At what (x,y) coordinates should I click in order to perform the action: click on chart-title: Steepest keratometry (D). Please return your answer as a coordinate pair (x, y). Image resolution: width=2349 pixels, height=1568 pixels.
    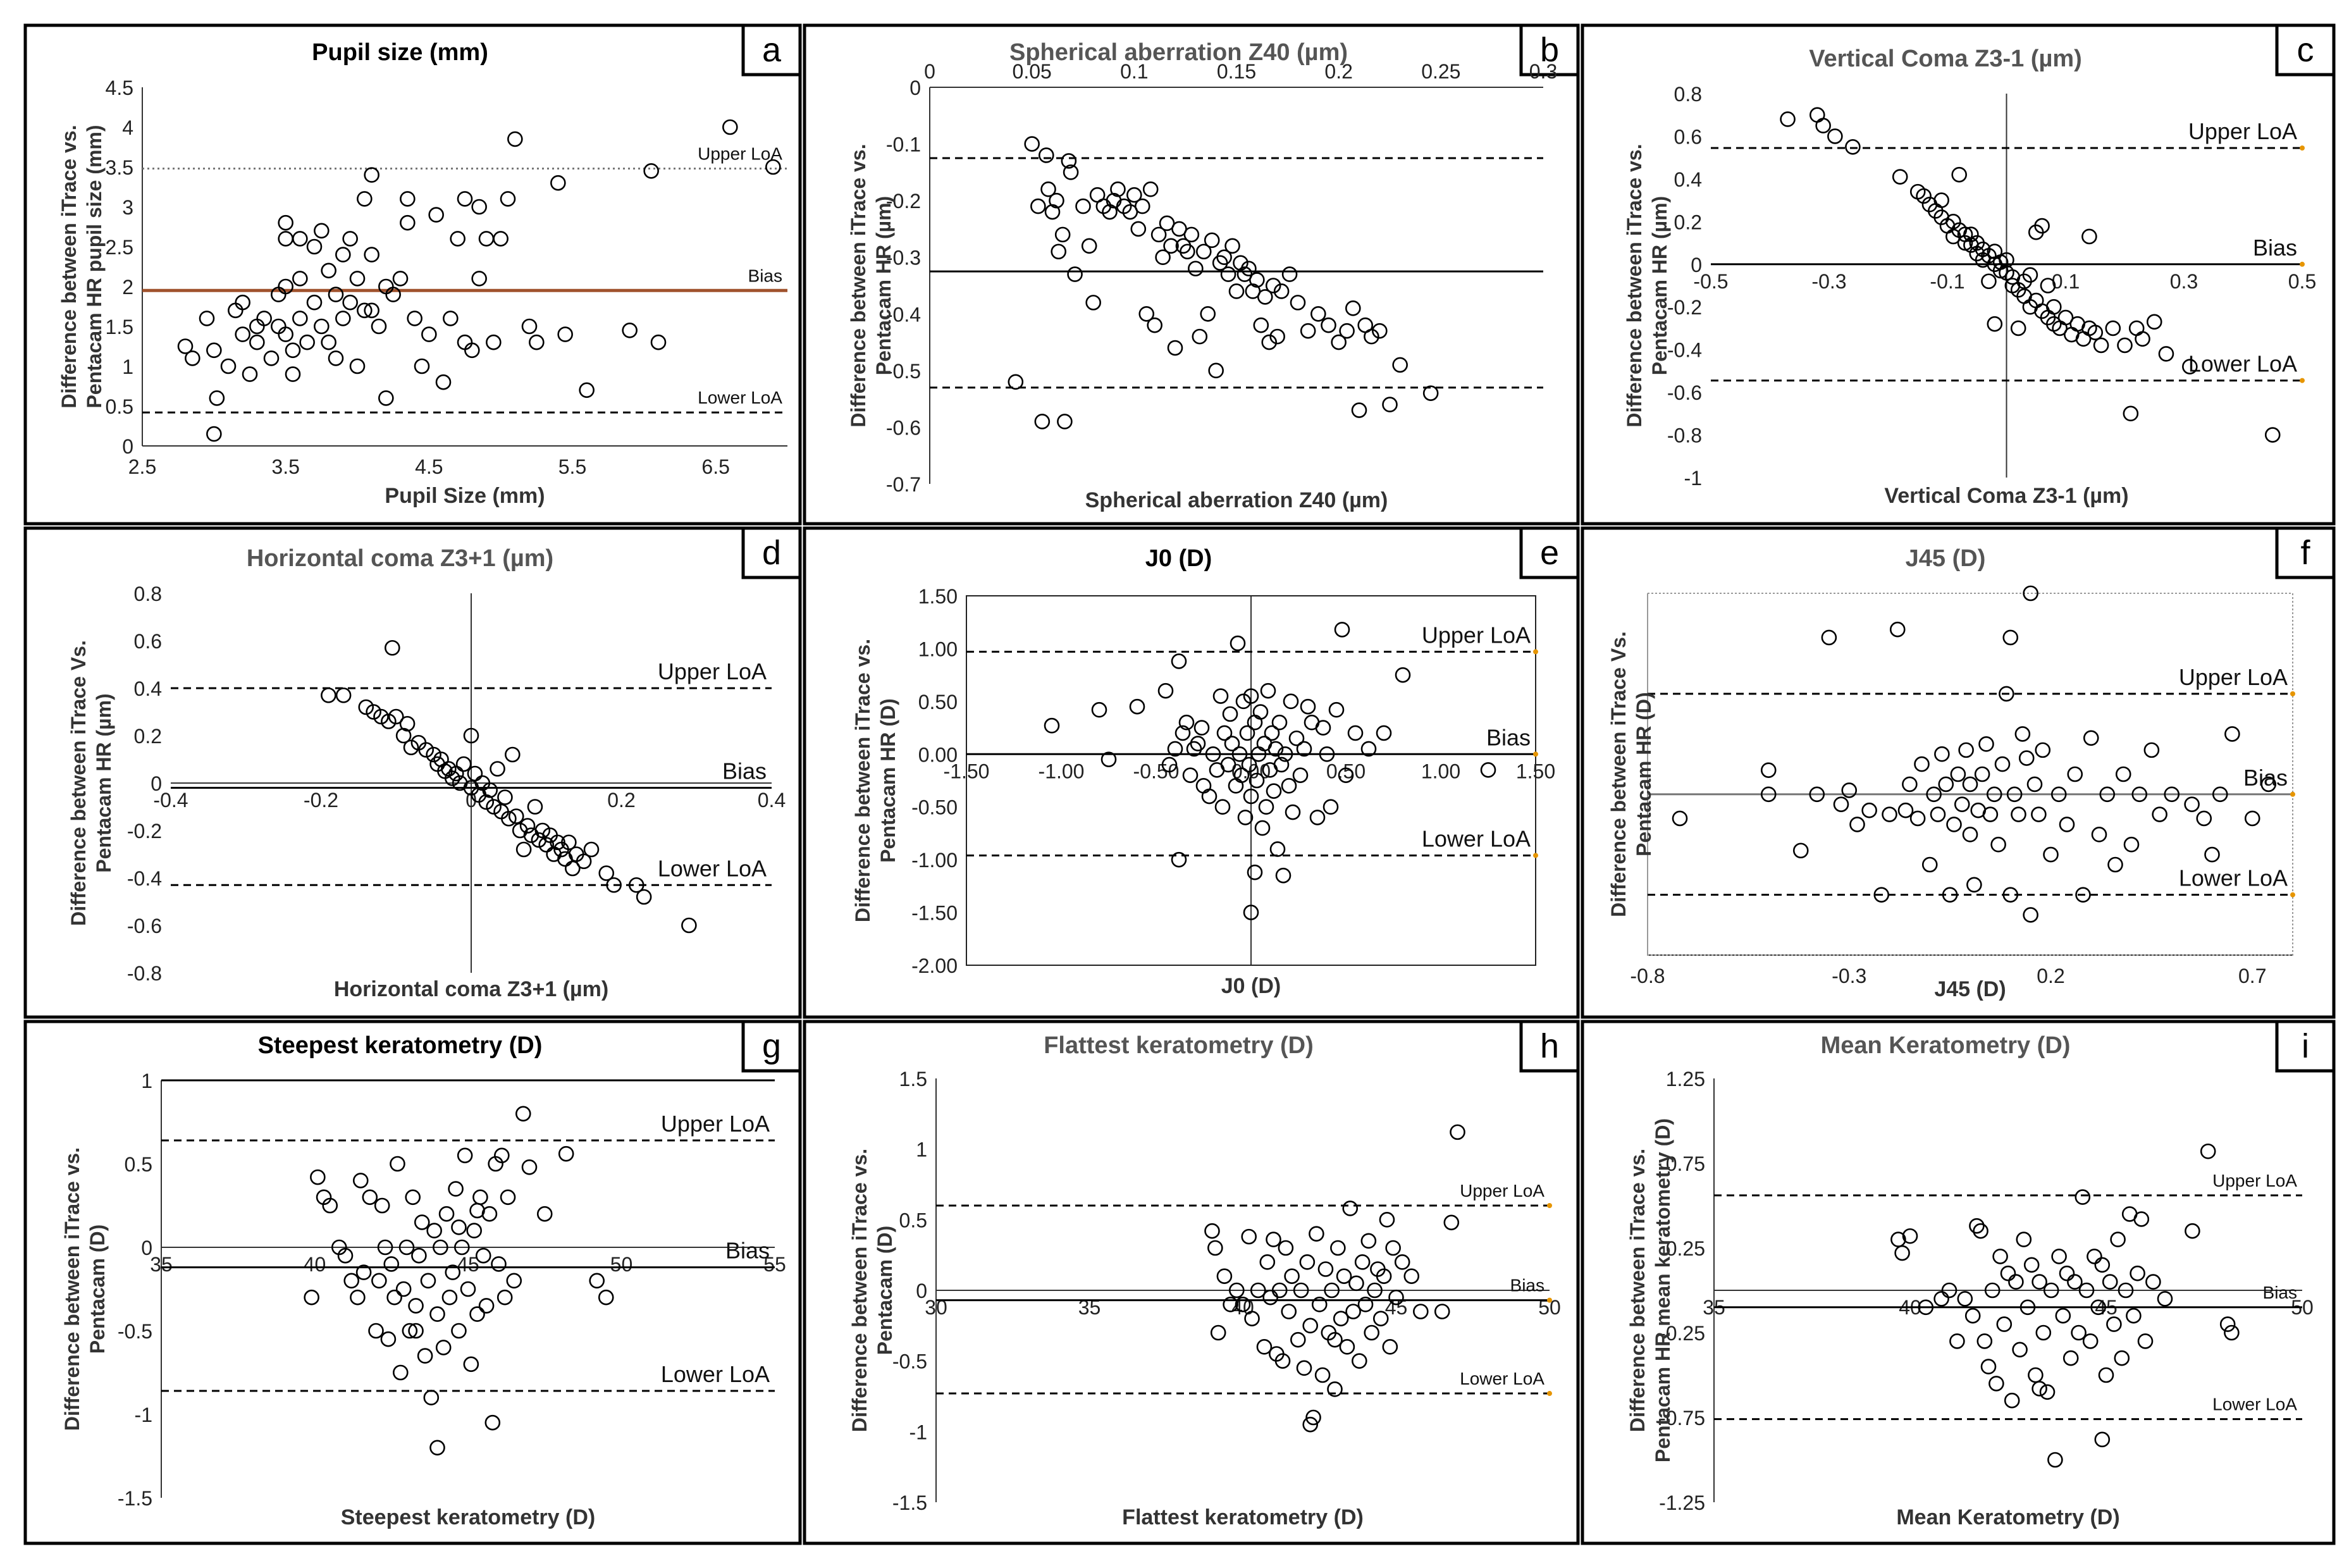
    Looking at the image, I should click on (400, 1045).